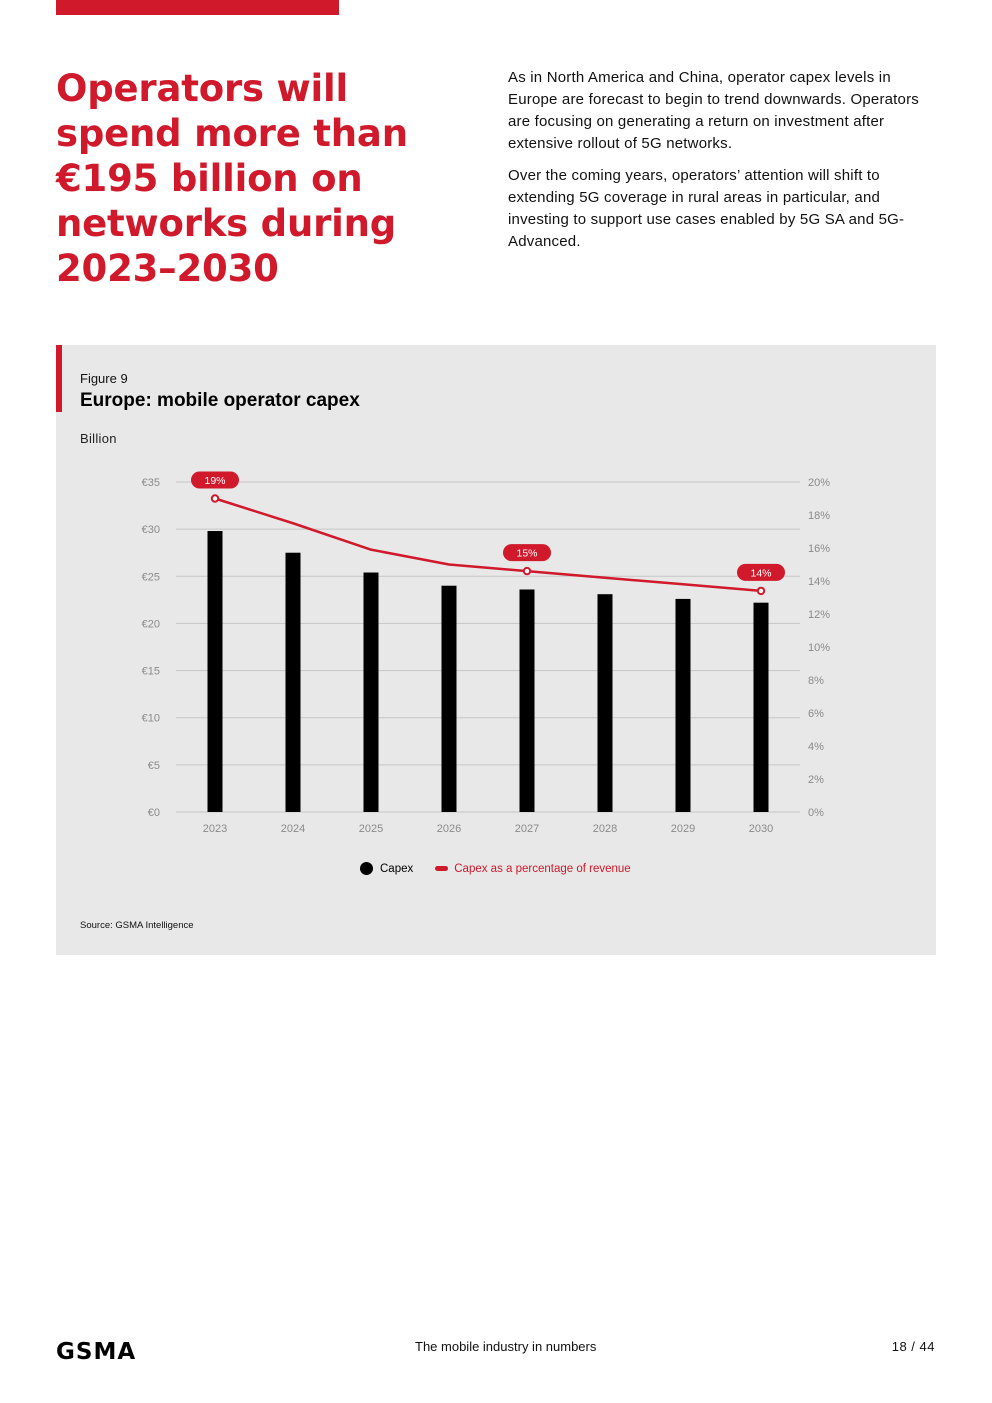 The height and width of the screenshot is (1403, 992). I want to click on y-tick-label-right: 10%, so click(819, 648).